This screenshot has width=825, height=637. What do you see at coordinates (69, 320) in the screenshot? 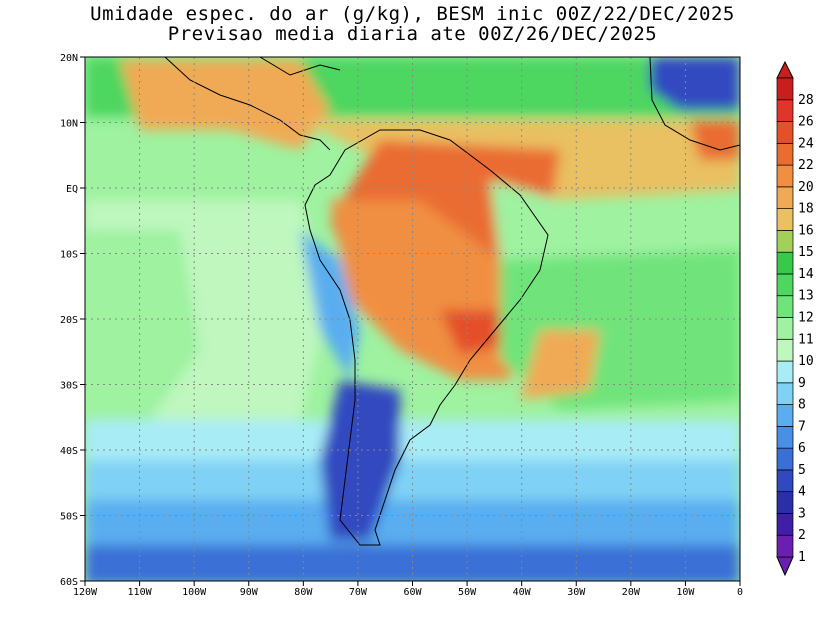
I see `lat-tick-label: 20S` at bounding box center [69, 320].